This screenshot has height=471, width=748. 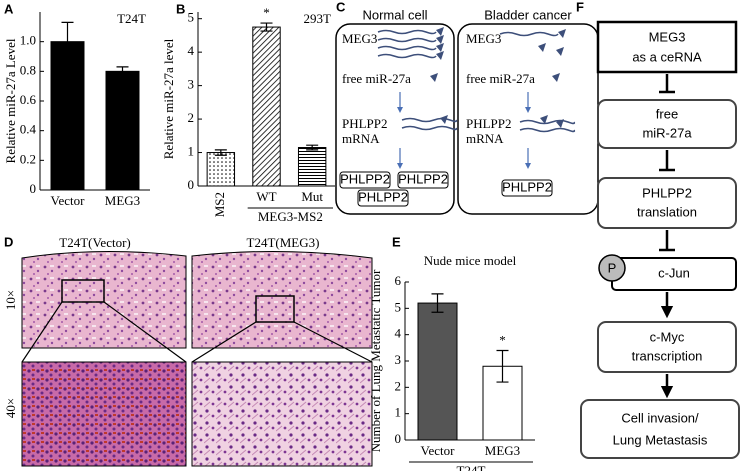 I want to click on zoom-line, so click(x=197, y=332).